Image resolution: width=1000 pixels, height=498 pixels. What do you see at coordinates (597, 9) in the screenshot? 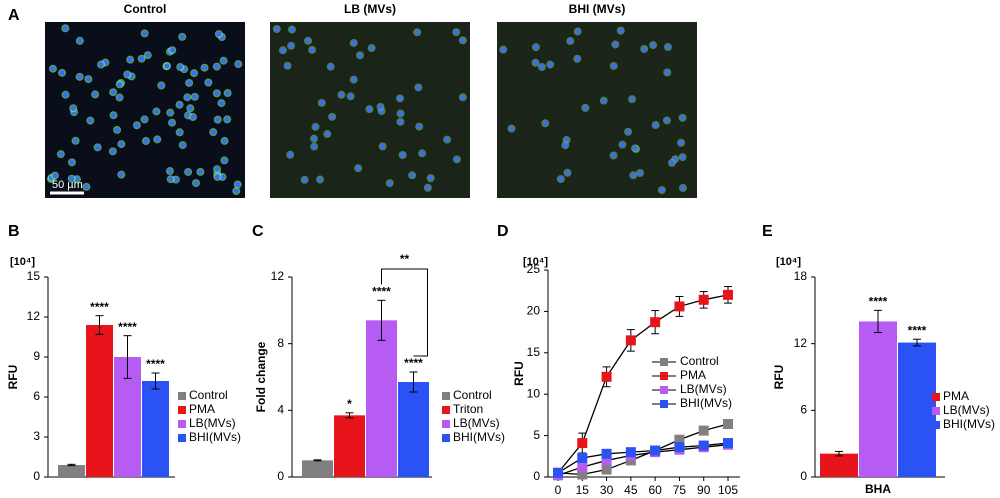
I see `image-title: BHI (MVs)` at bounding box center [597, 9].